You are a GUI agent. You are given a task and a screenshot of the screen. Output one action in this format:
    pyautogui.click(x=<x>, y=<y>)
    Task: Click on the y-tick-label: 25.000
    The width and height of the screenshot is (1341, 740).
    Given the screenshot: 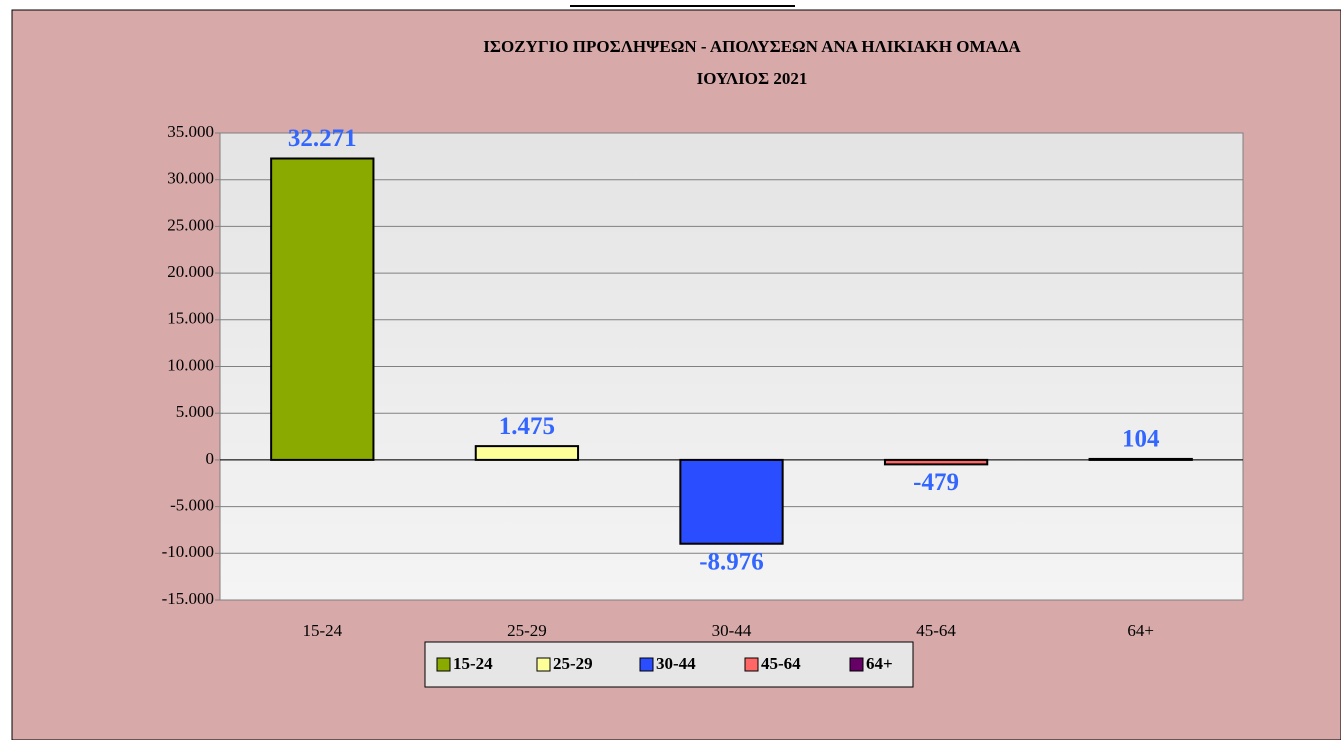 What is the action you would take?
    pyautogui.click(x=190, y=224)
    